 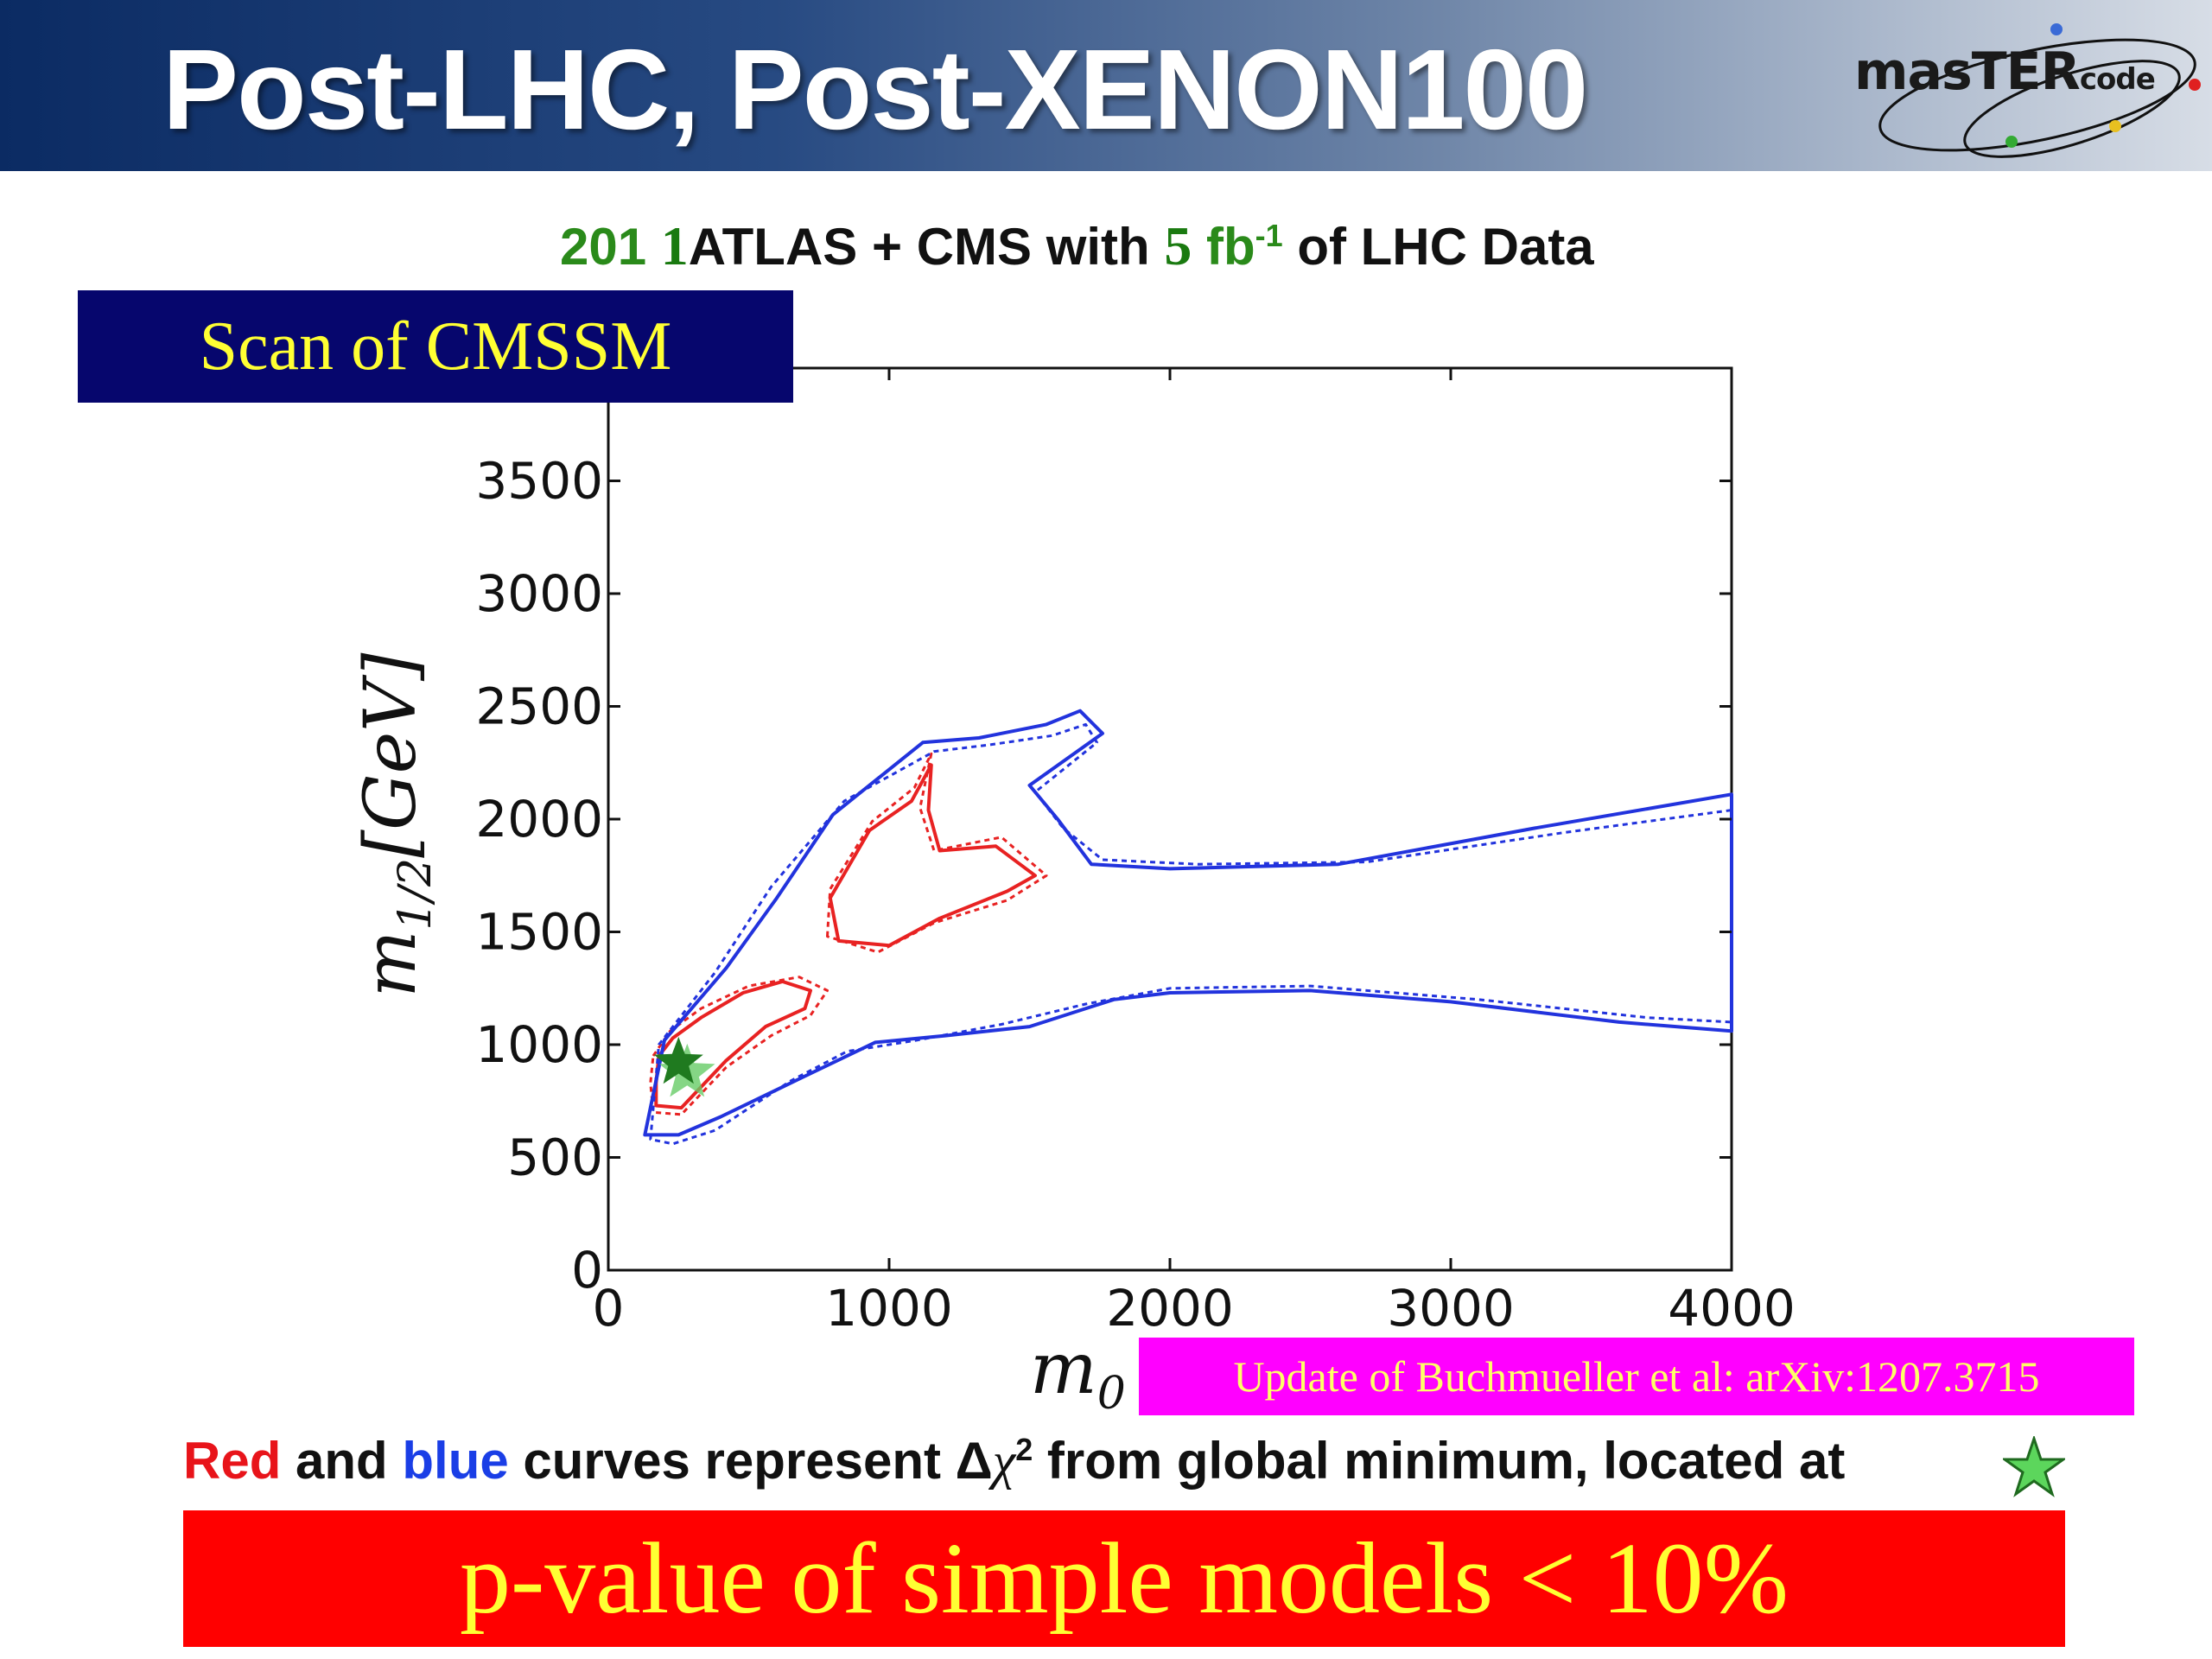 What do you see at coordinates (435, 346) in the screenshot?
I see `scan-label-box: Scan of CMSSM` at bounding box center [435, 346].